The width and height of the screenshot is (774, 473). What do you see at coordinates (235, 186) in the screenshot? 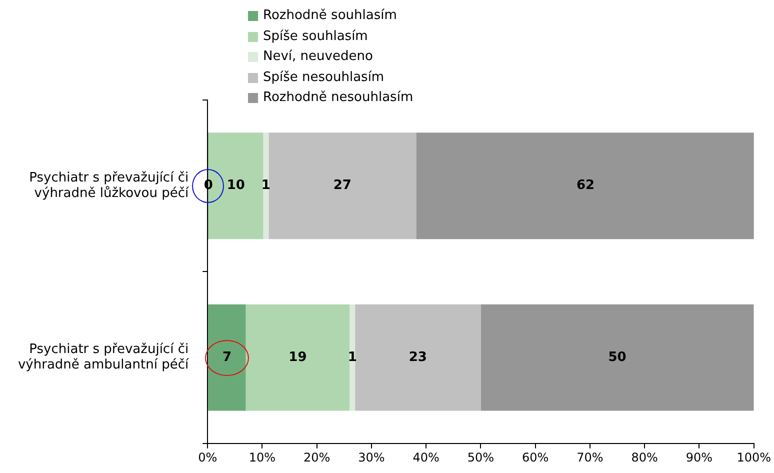
I see `data-label: 10` at bounding box center [235, 186].